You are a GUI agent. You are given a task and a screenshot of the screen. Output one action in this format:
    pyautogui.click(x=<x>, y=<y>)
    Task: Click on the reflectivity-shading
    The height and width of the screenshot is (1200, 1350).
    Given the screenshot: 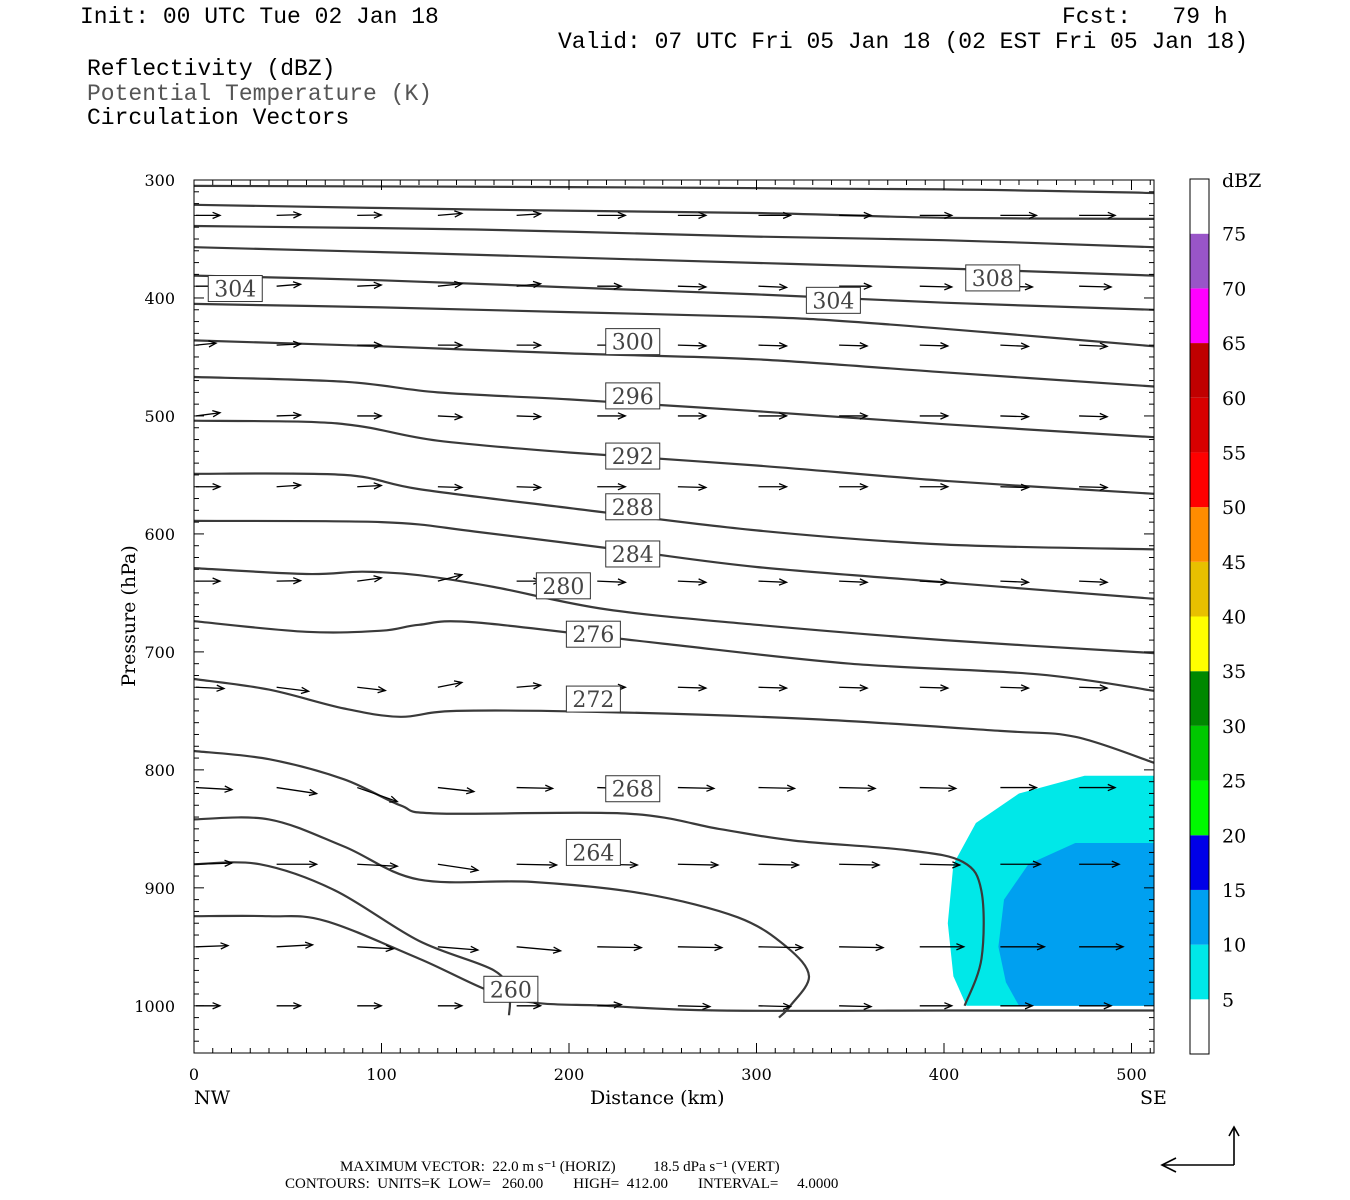 What is the action you would take?
    pyautogui.click(x=1050, y=890)
    